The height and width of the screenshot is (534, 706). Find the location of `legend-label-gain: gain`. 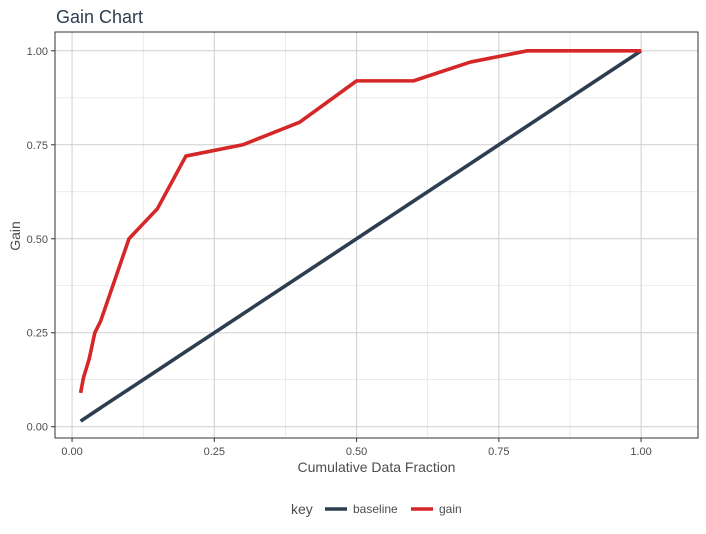

legend-label-gain: gain is located at coordinates (450, 509).